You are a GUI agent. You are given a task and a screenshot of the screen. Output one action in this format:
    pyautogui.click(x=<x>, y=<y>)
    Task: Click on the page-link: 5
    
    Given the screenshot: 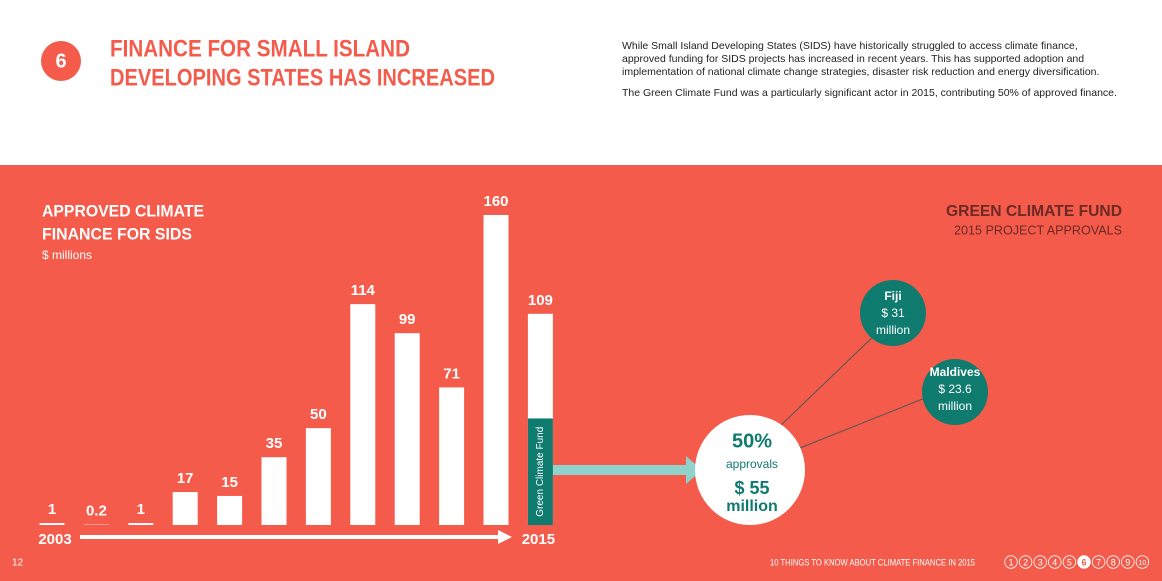 What is the action you would take?
    pyautogui.click(x=1069, y=562)
    